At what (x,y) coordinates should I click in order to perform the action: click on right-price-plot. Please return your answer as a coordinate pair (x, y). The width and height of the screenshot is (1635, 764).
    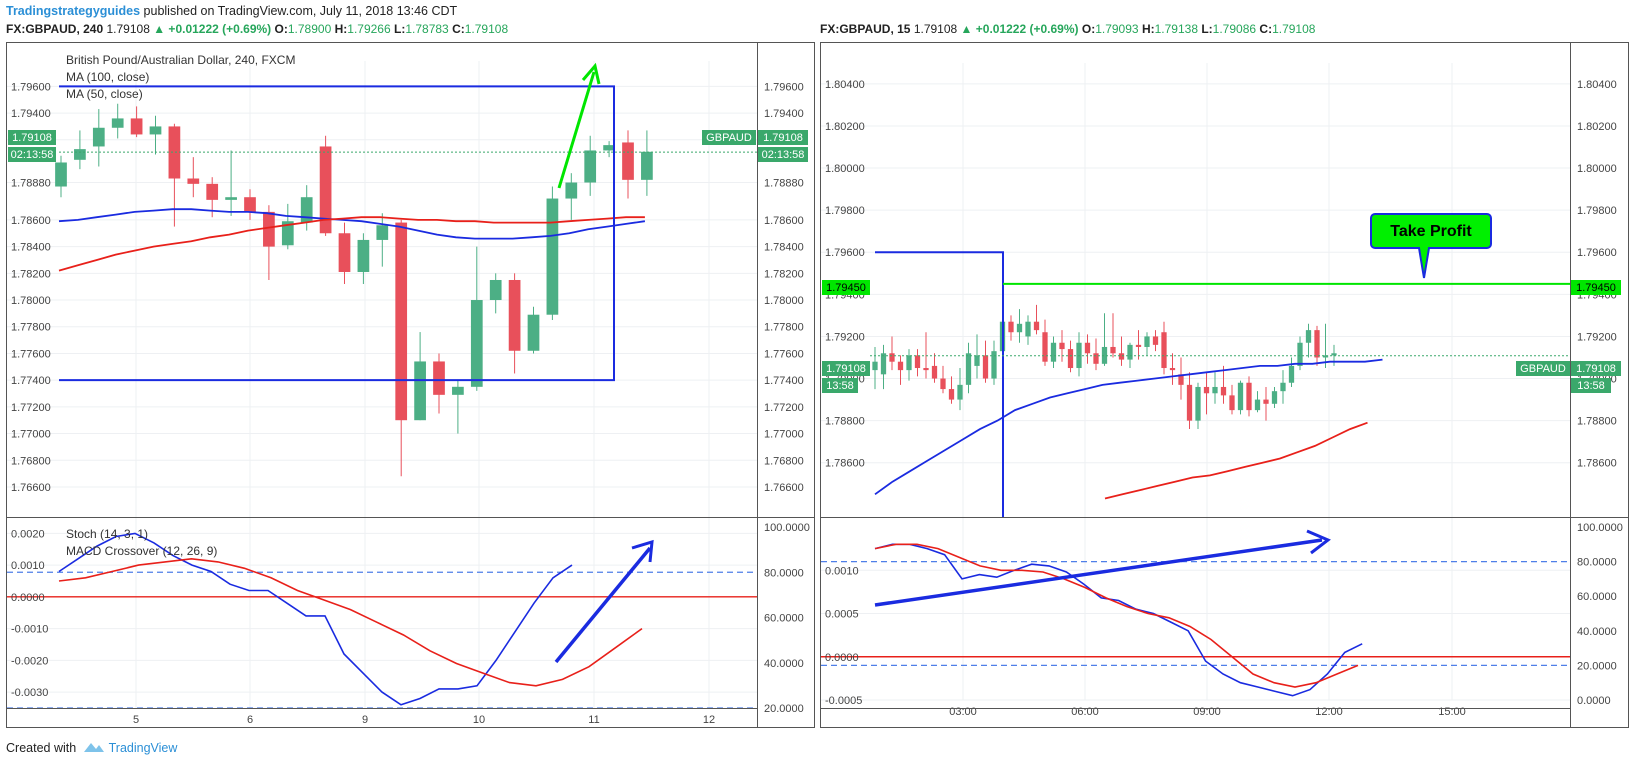
    Looking at the image, I should click on (1220, 384).